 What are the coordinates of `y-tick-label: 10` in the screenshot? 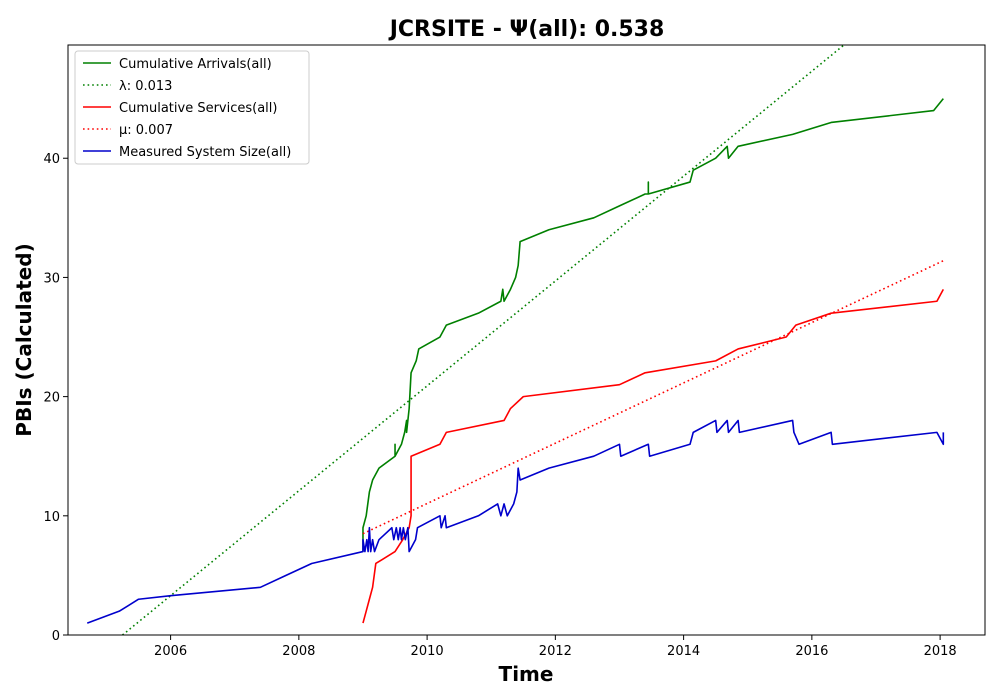 It's located at (51, 517).